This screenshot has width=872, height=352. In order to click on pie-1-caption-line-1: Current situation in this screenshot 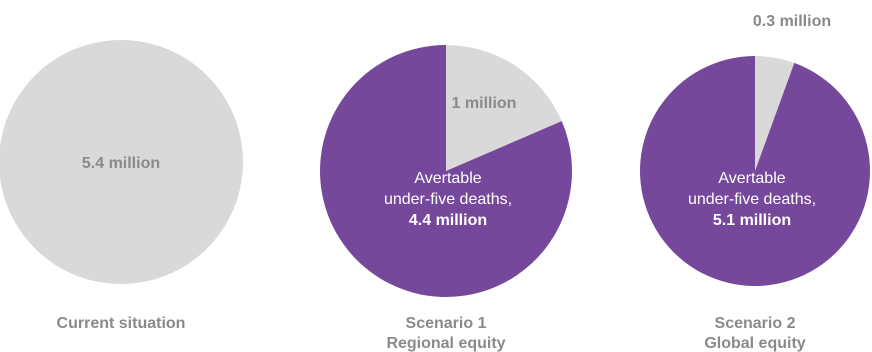, I will do `click(121, 323)`.